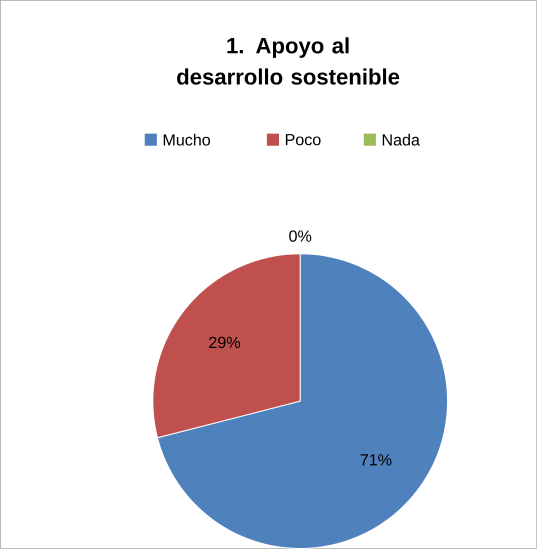 The width and height of the screenshot is (537, 549). Describe the element at coordinates (288, 61) in the screenshot. I see `chart-title: 1. Apoyo al desarrollo sostenible` at that location.